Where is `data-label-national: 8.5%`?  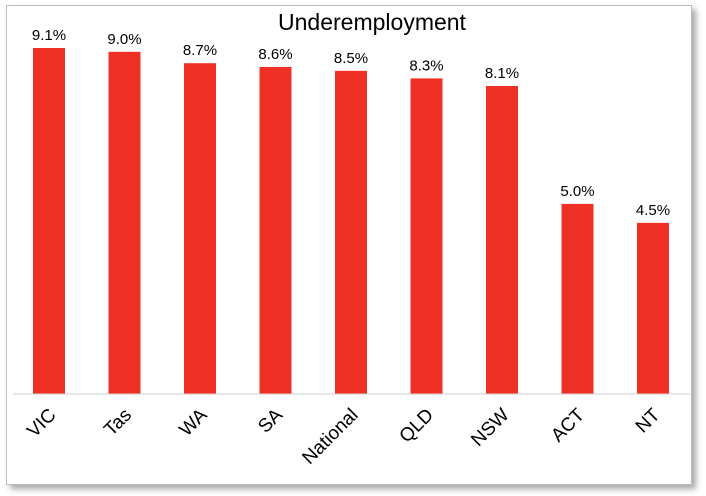 data-label-national: 8.5% is located at coordinates (351, 58).